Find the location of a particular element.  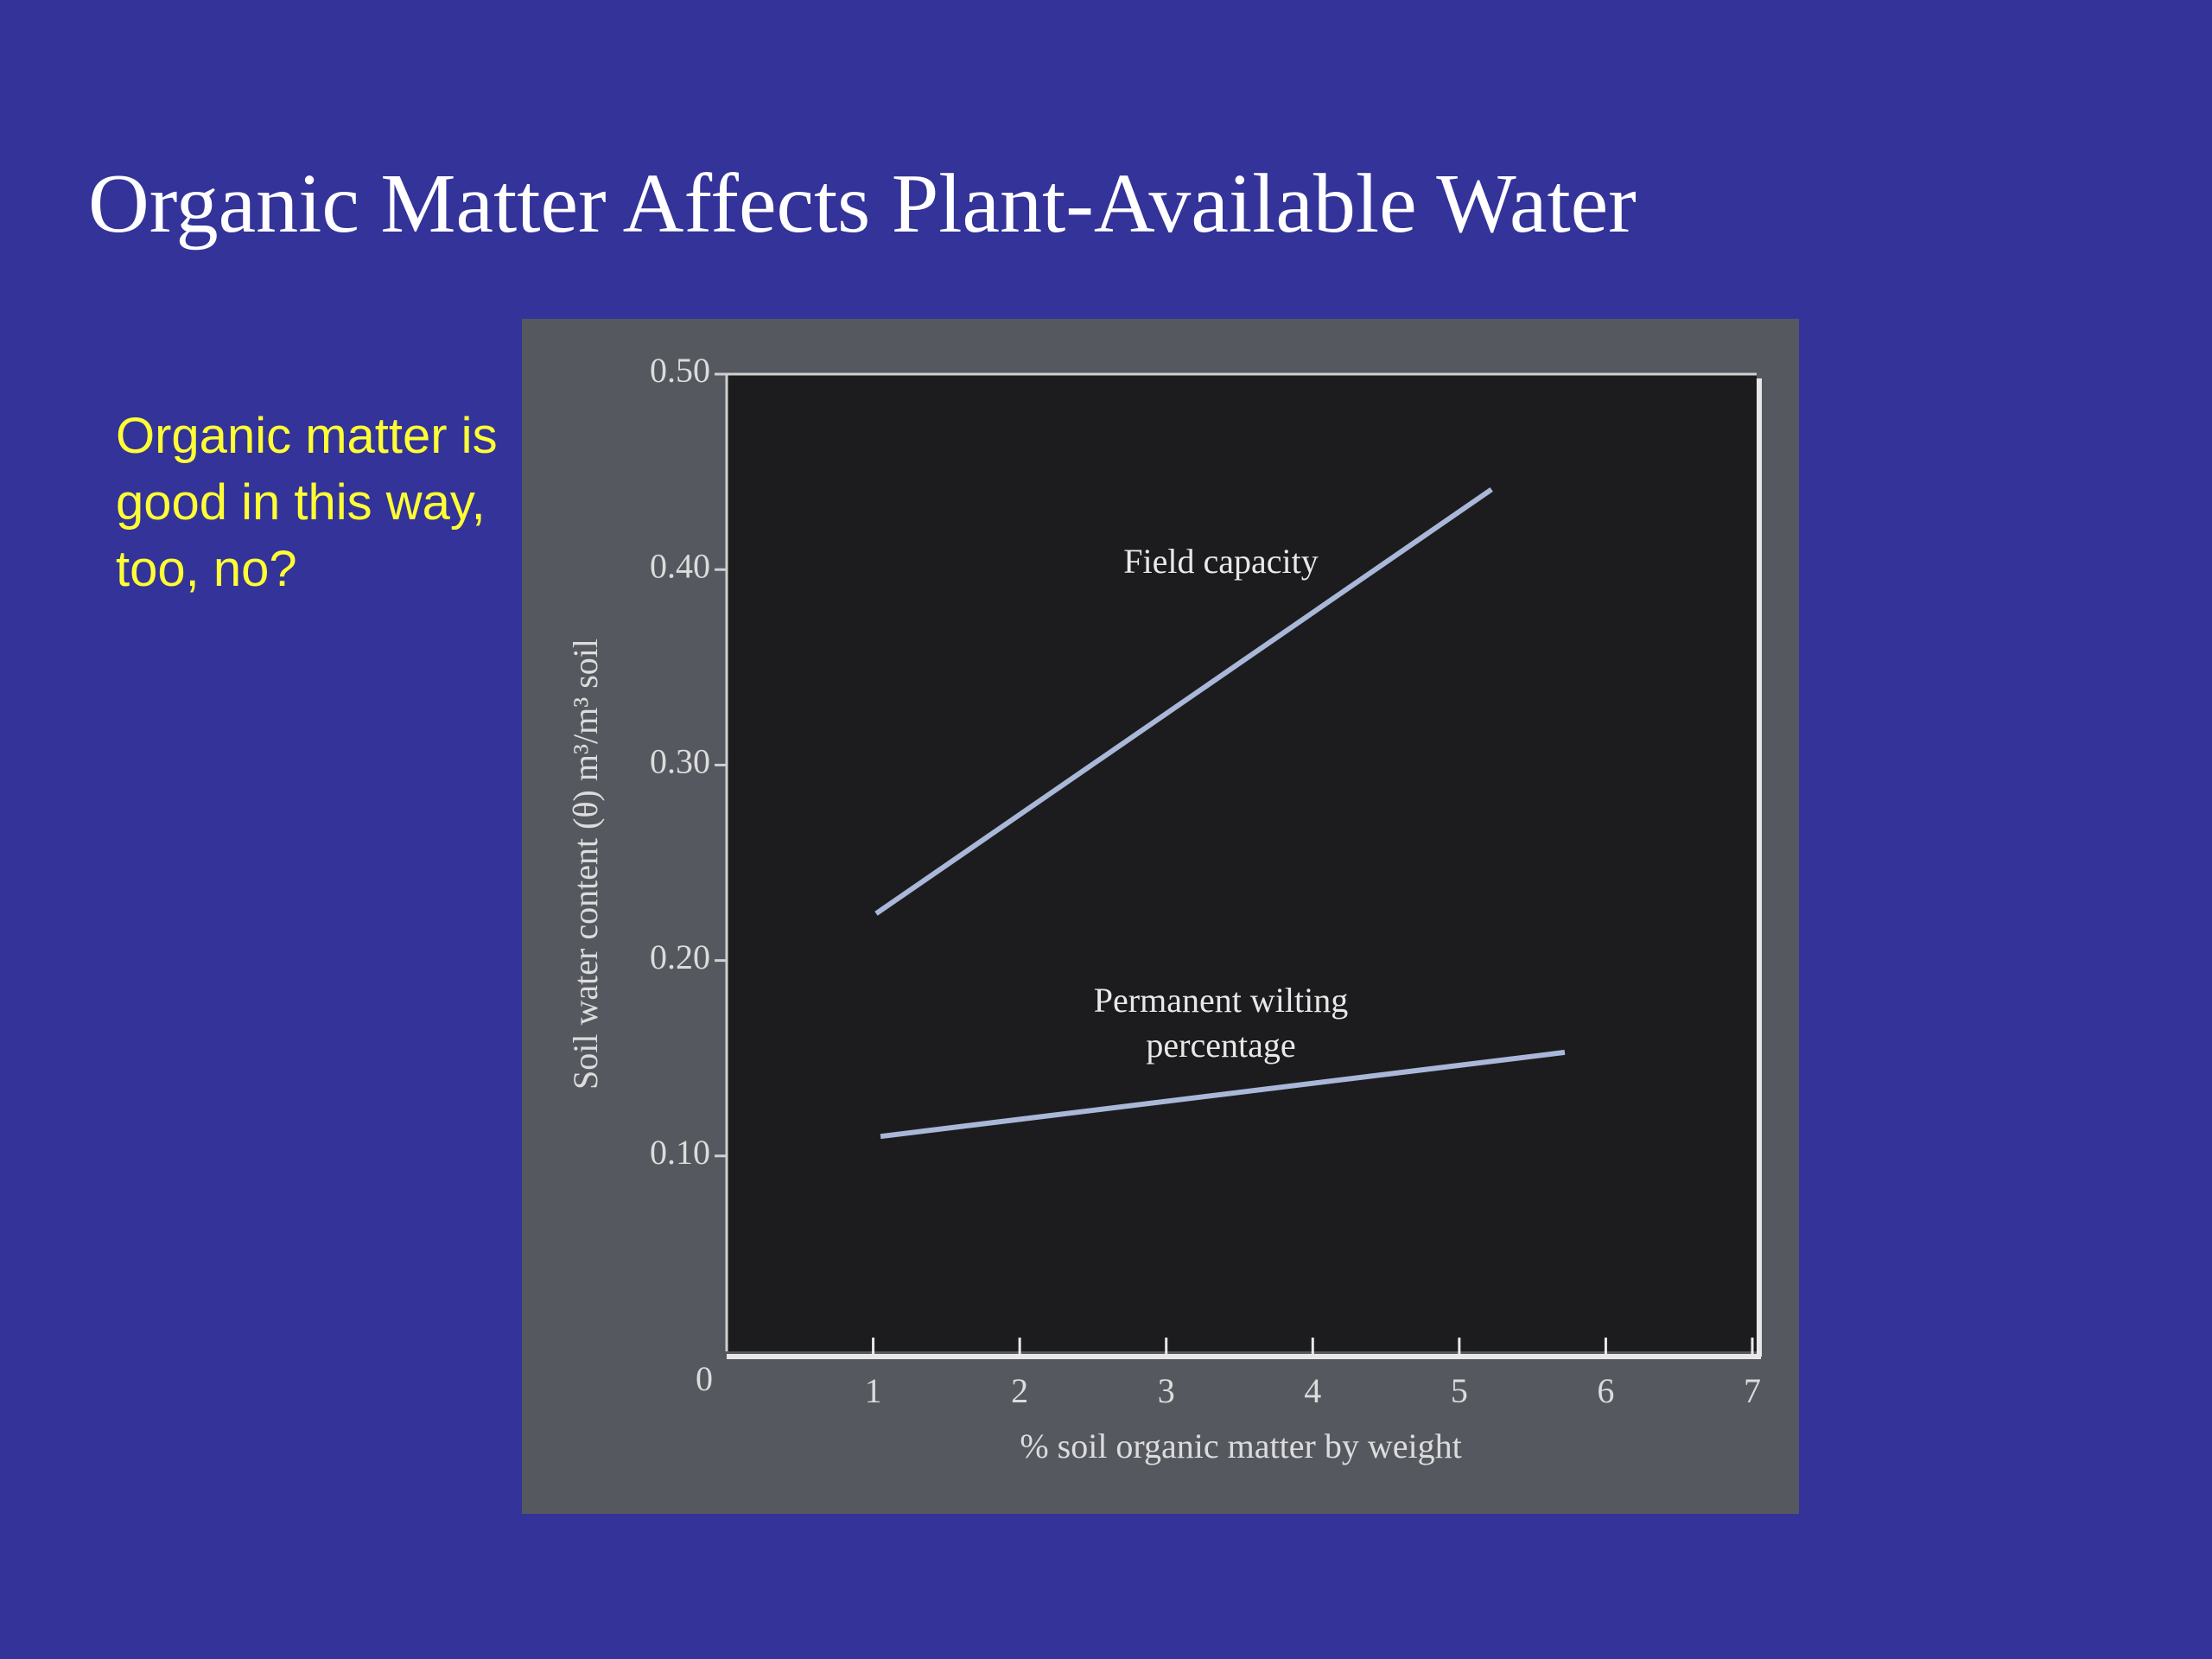

y-tick-label: 0.40 is located at coordinates (680, 565).